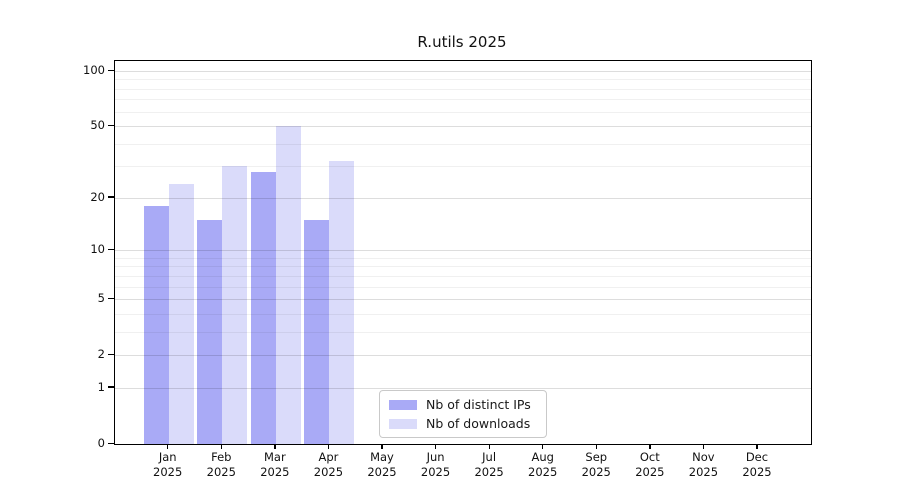  What do you see at coordinates (101, 354) in the screenshot?
I see `y-tick-label: 2` at bounding box center [101, 354].